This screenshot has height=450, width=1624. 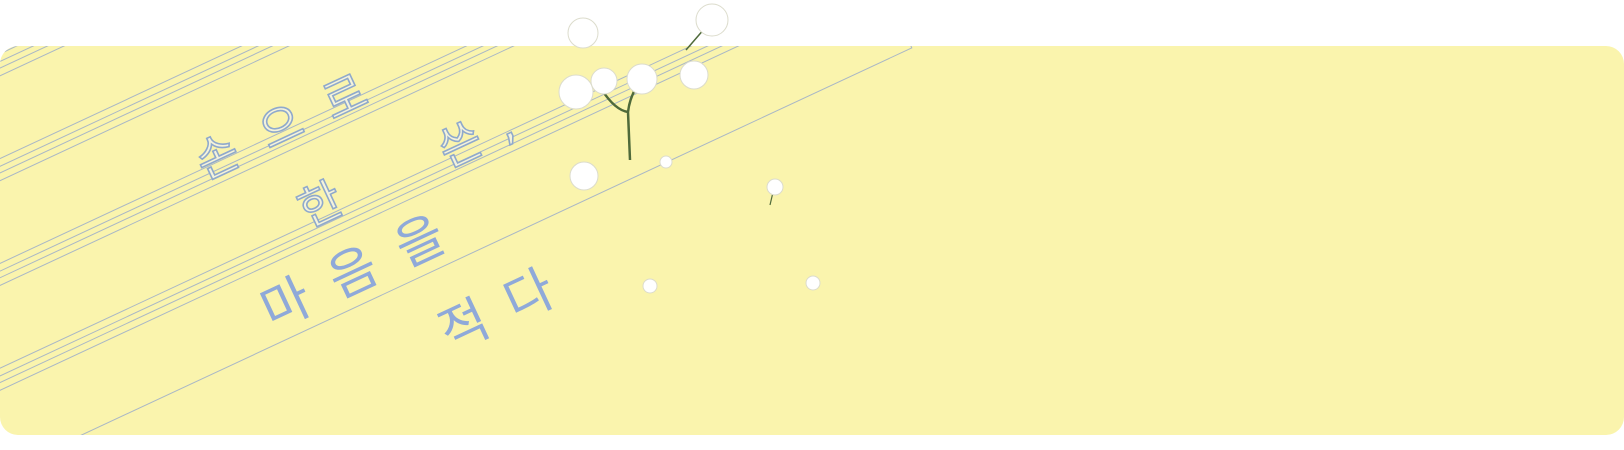 I want to click on flowers, so click(x=689, y=148).